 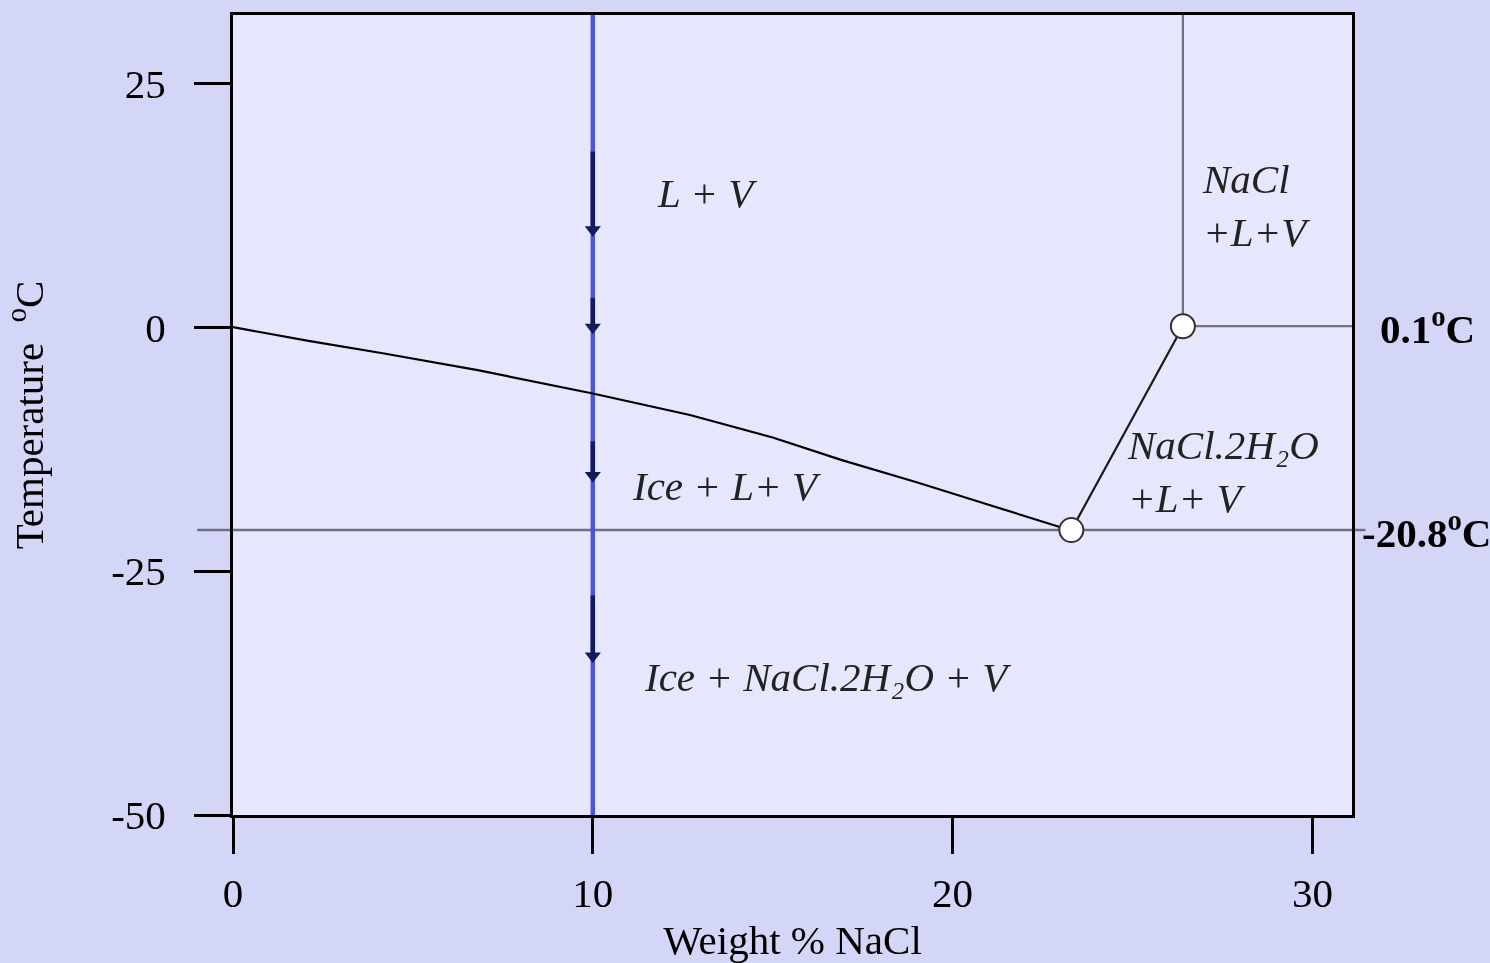 What do you see at coordinates (593, 893) in the screenshot?
I see `x-tick-label: 10` at bounding box center [593, 893].